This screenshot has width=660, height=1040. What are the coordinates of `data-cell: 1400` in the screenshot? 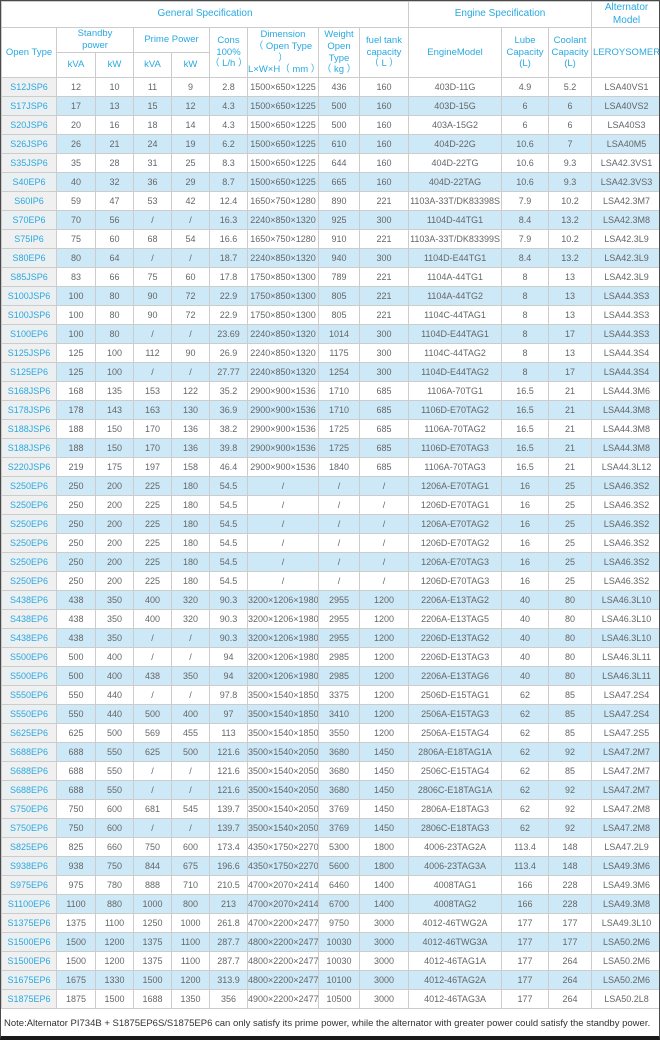 It's located at (384, 885).